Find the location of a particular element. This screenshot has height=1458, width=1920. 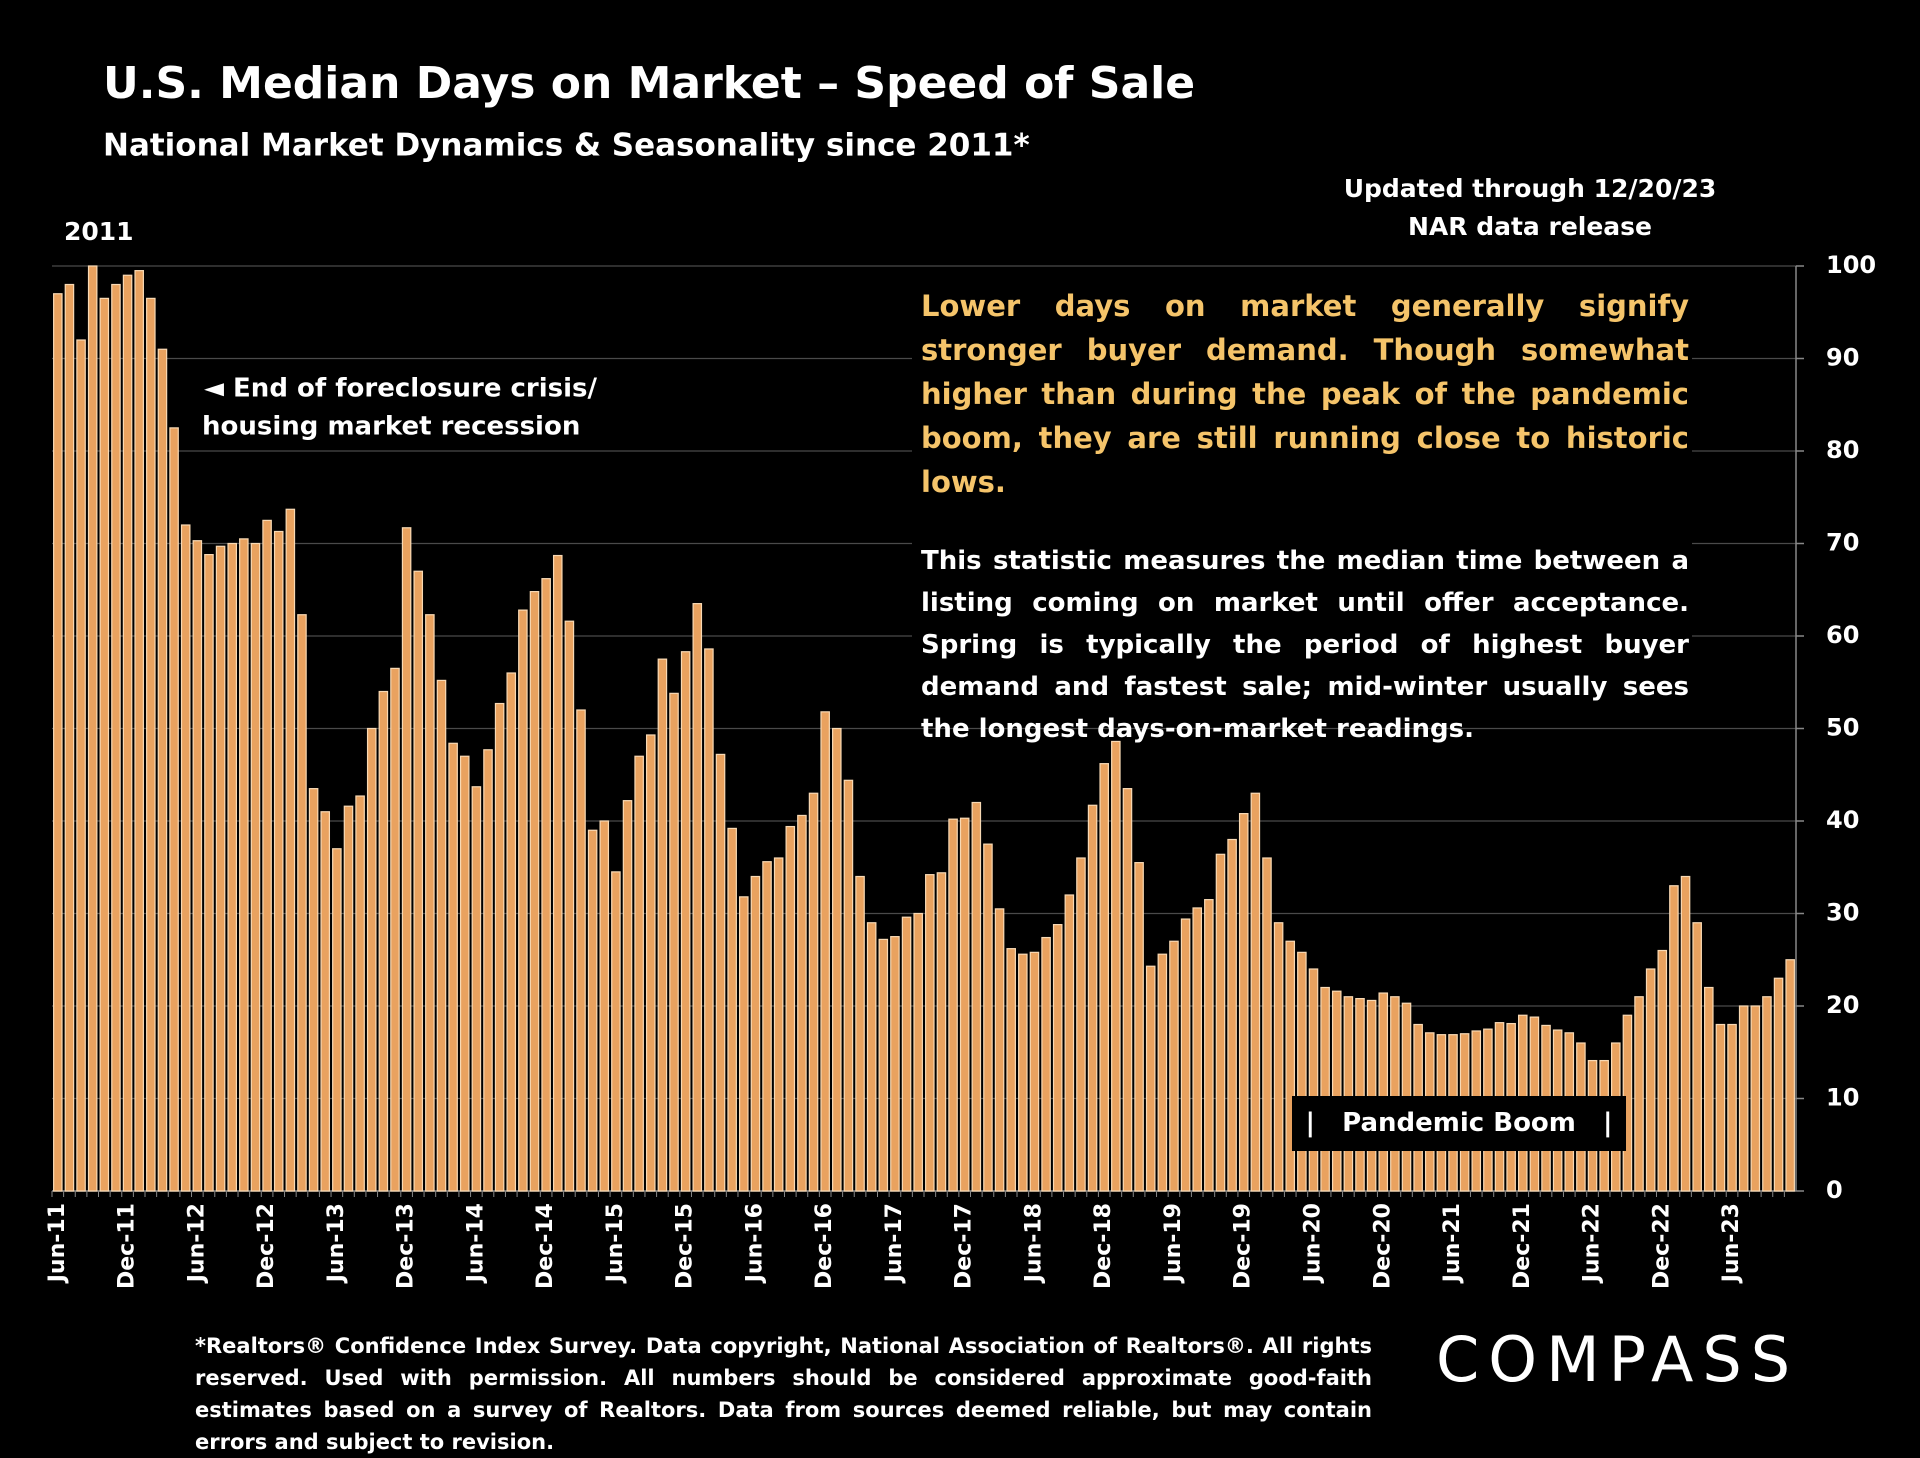

logo: COMPASS is located at coordinates (1641, 1360).